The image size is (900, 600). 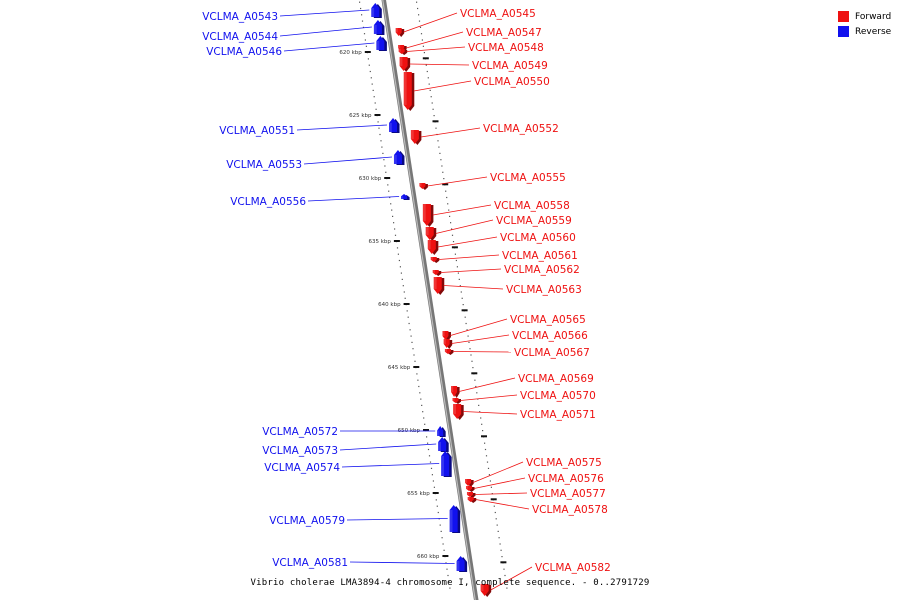 What do you see at coordinates (498, 14) in the screenshot?
I see `gene-label: VCLMA_A0545` at bounding box center [498, 14].